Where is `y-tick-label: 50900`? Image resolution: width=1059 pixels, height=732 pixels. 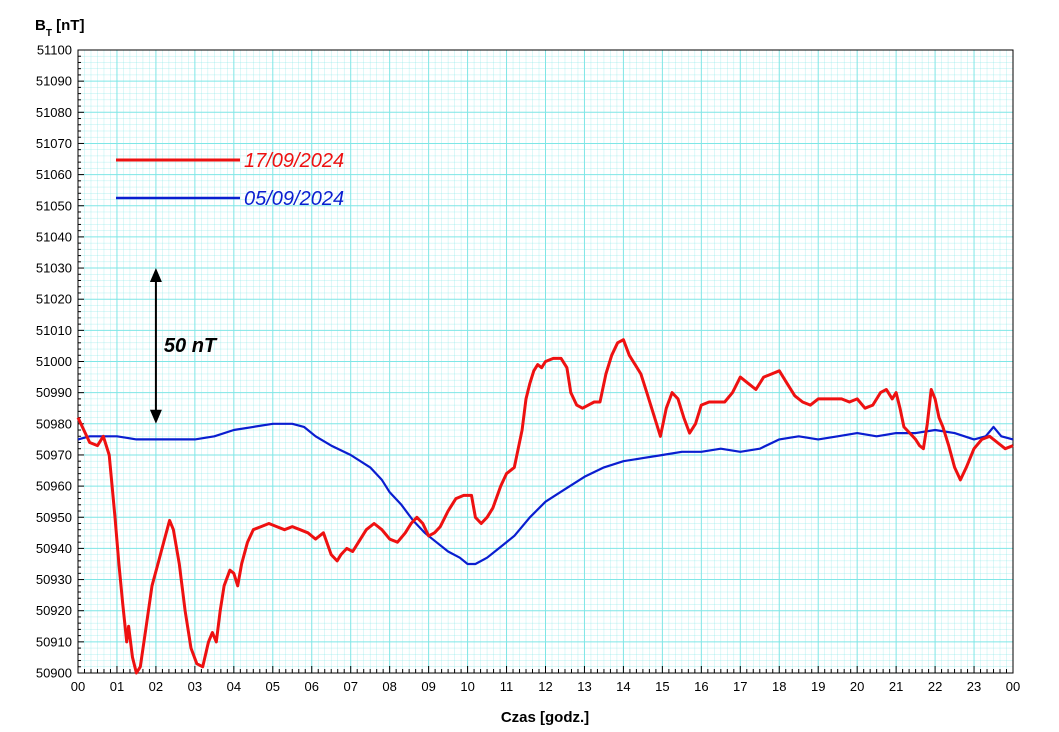 y-tick-label: 50900 is located at coordinates (54, 673).